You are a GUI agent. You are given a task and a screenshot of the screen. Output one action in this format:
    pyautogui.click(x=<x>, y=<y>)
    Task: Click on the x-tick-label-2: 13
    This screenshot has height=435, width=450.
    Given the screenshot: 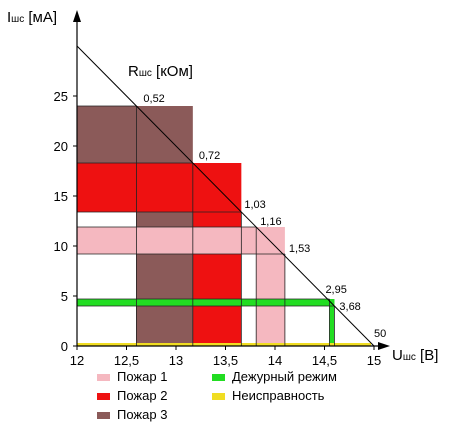 What is the action you would take?
    pyautogui.click(x=176, y=360)
    